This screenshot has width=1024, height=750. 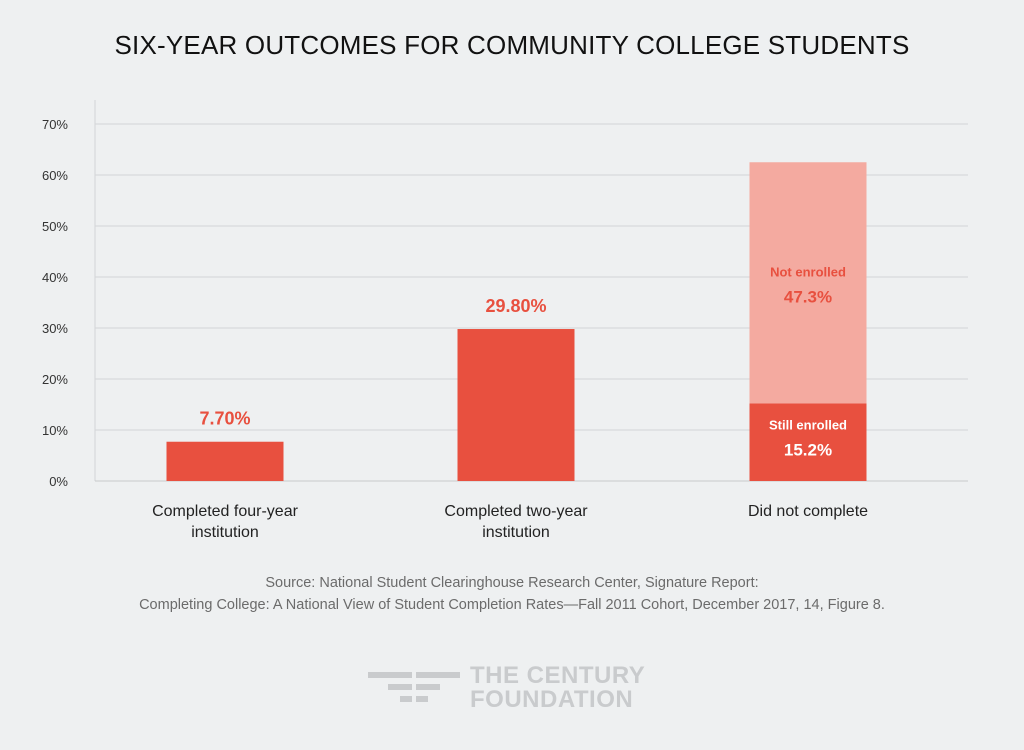 What do you see at coordinates (552, 699) in the screenshot?
I see `logo-text-line-2: FOUNDATION` at bounding box center [552, 699].